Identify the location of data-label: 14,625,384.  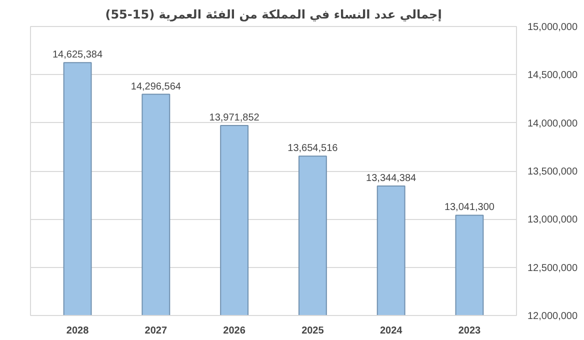
(77, 55).